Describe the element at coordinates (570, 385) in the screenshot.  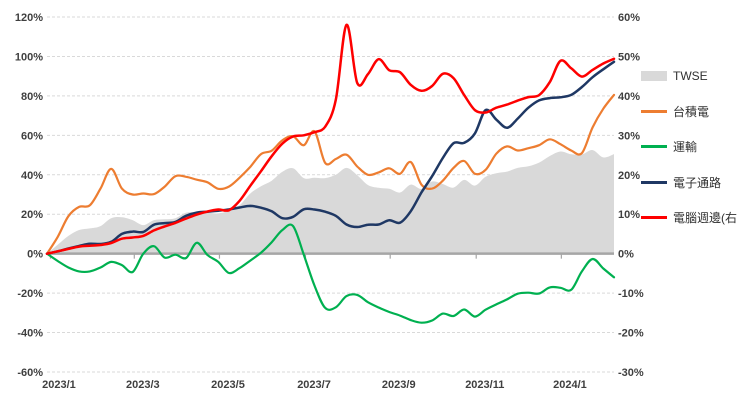
I see `x-axis-tick-label: 2024/1` at that location.